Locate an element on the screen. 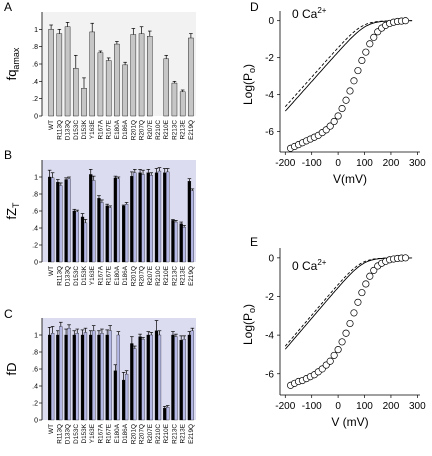 Image resolution: width=432 pixels, height=456 pixels. panel-letter: A is located at coordinates (8, 7).